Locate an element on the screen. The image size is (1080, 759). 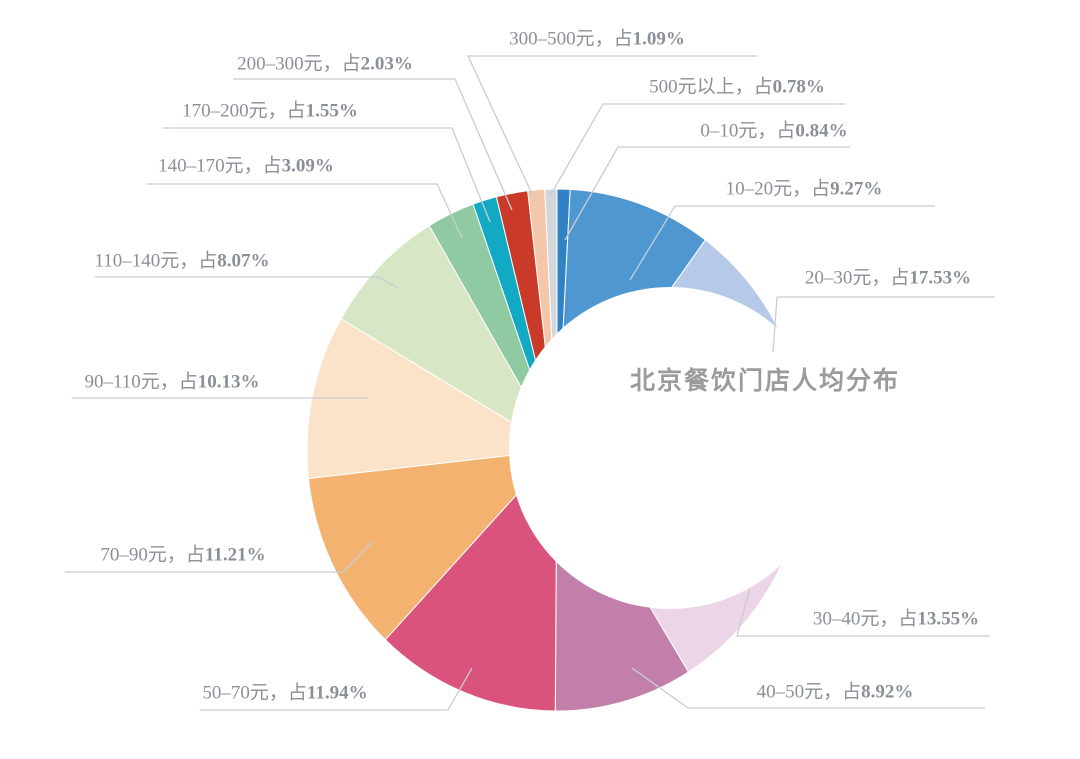
leader-line-300–500元 is located at coordinates (611, 126).